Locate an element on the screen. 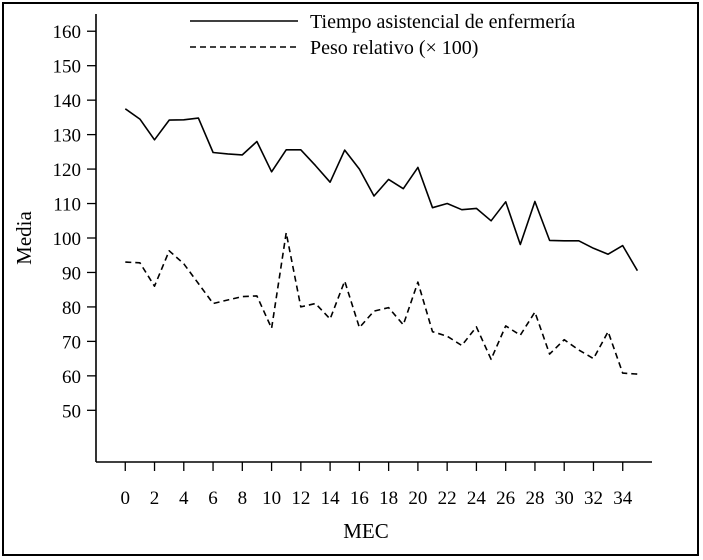 The width and height of the screenshot is (703, 560). y-tick-label: 60 is located at coordinates (71, 377).